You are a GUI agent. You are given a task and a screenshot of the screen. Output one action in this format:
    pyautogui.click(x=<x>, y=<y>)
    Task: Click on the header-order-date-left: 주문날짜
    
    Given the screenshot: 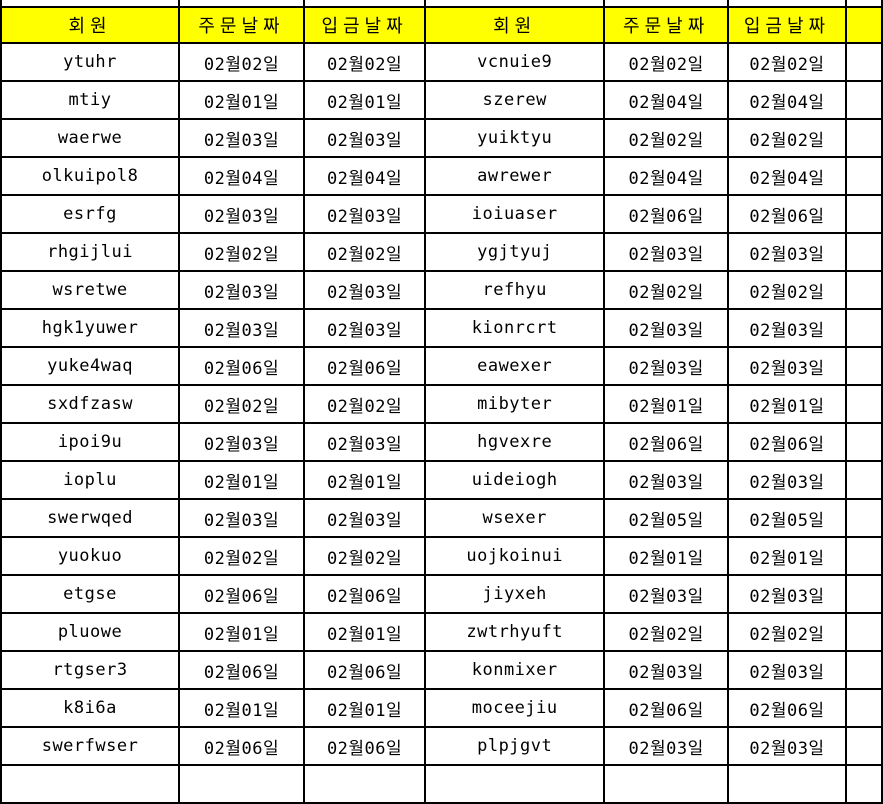 What is the action you would take?
    pyautogui.click(x=241, y=25)
    